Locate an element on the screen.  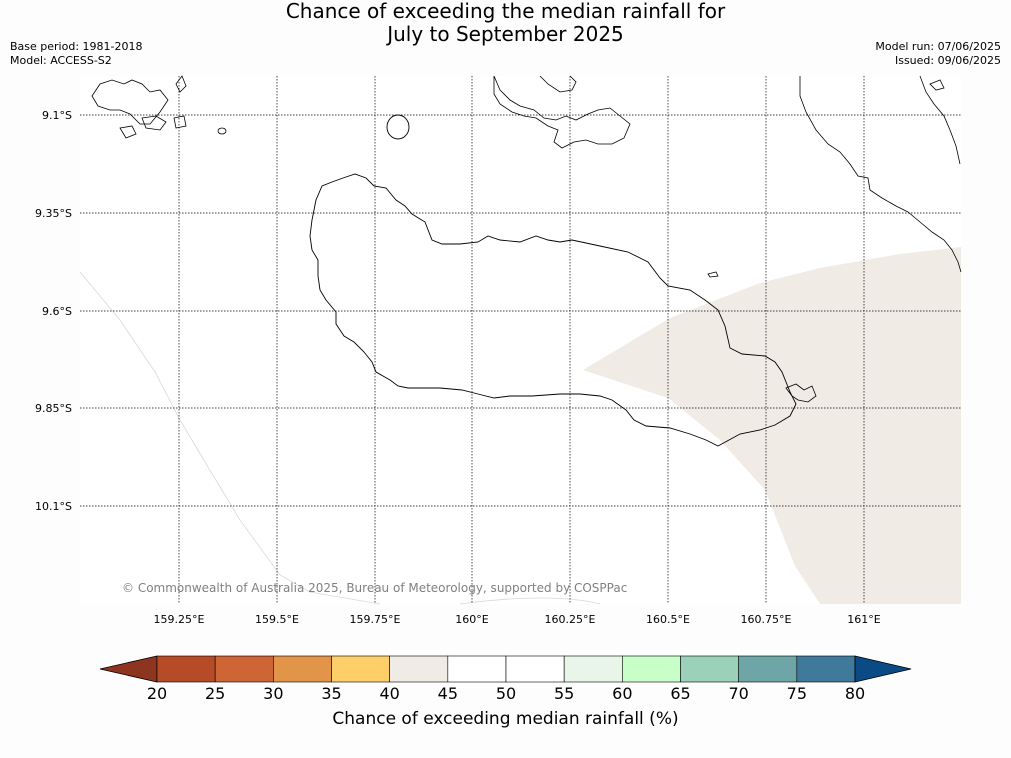
nggela-islands is located at coordinates (562, 112).